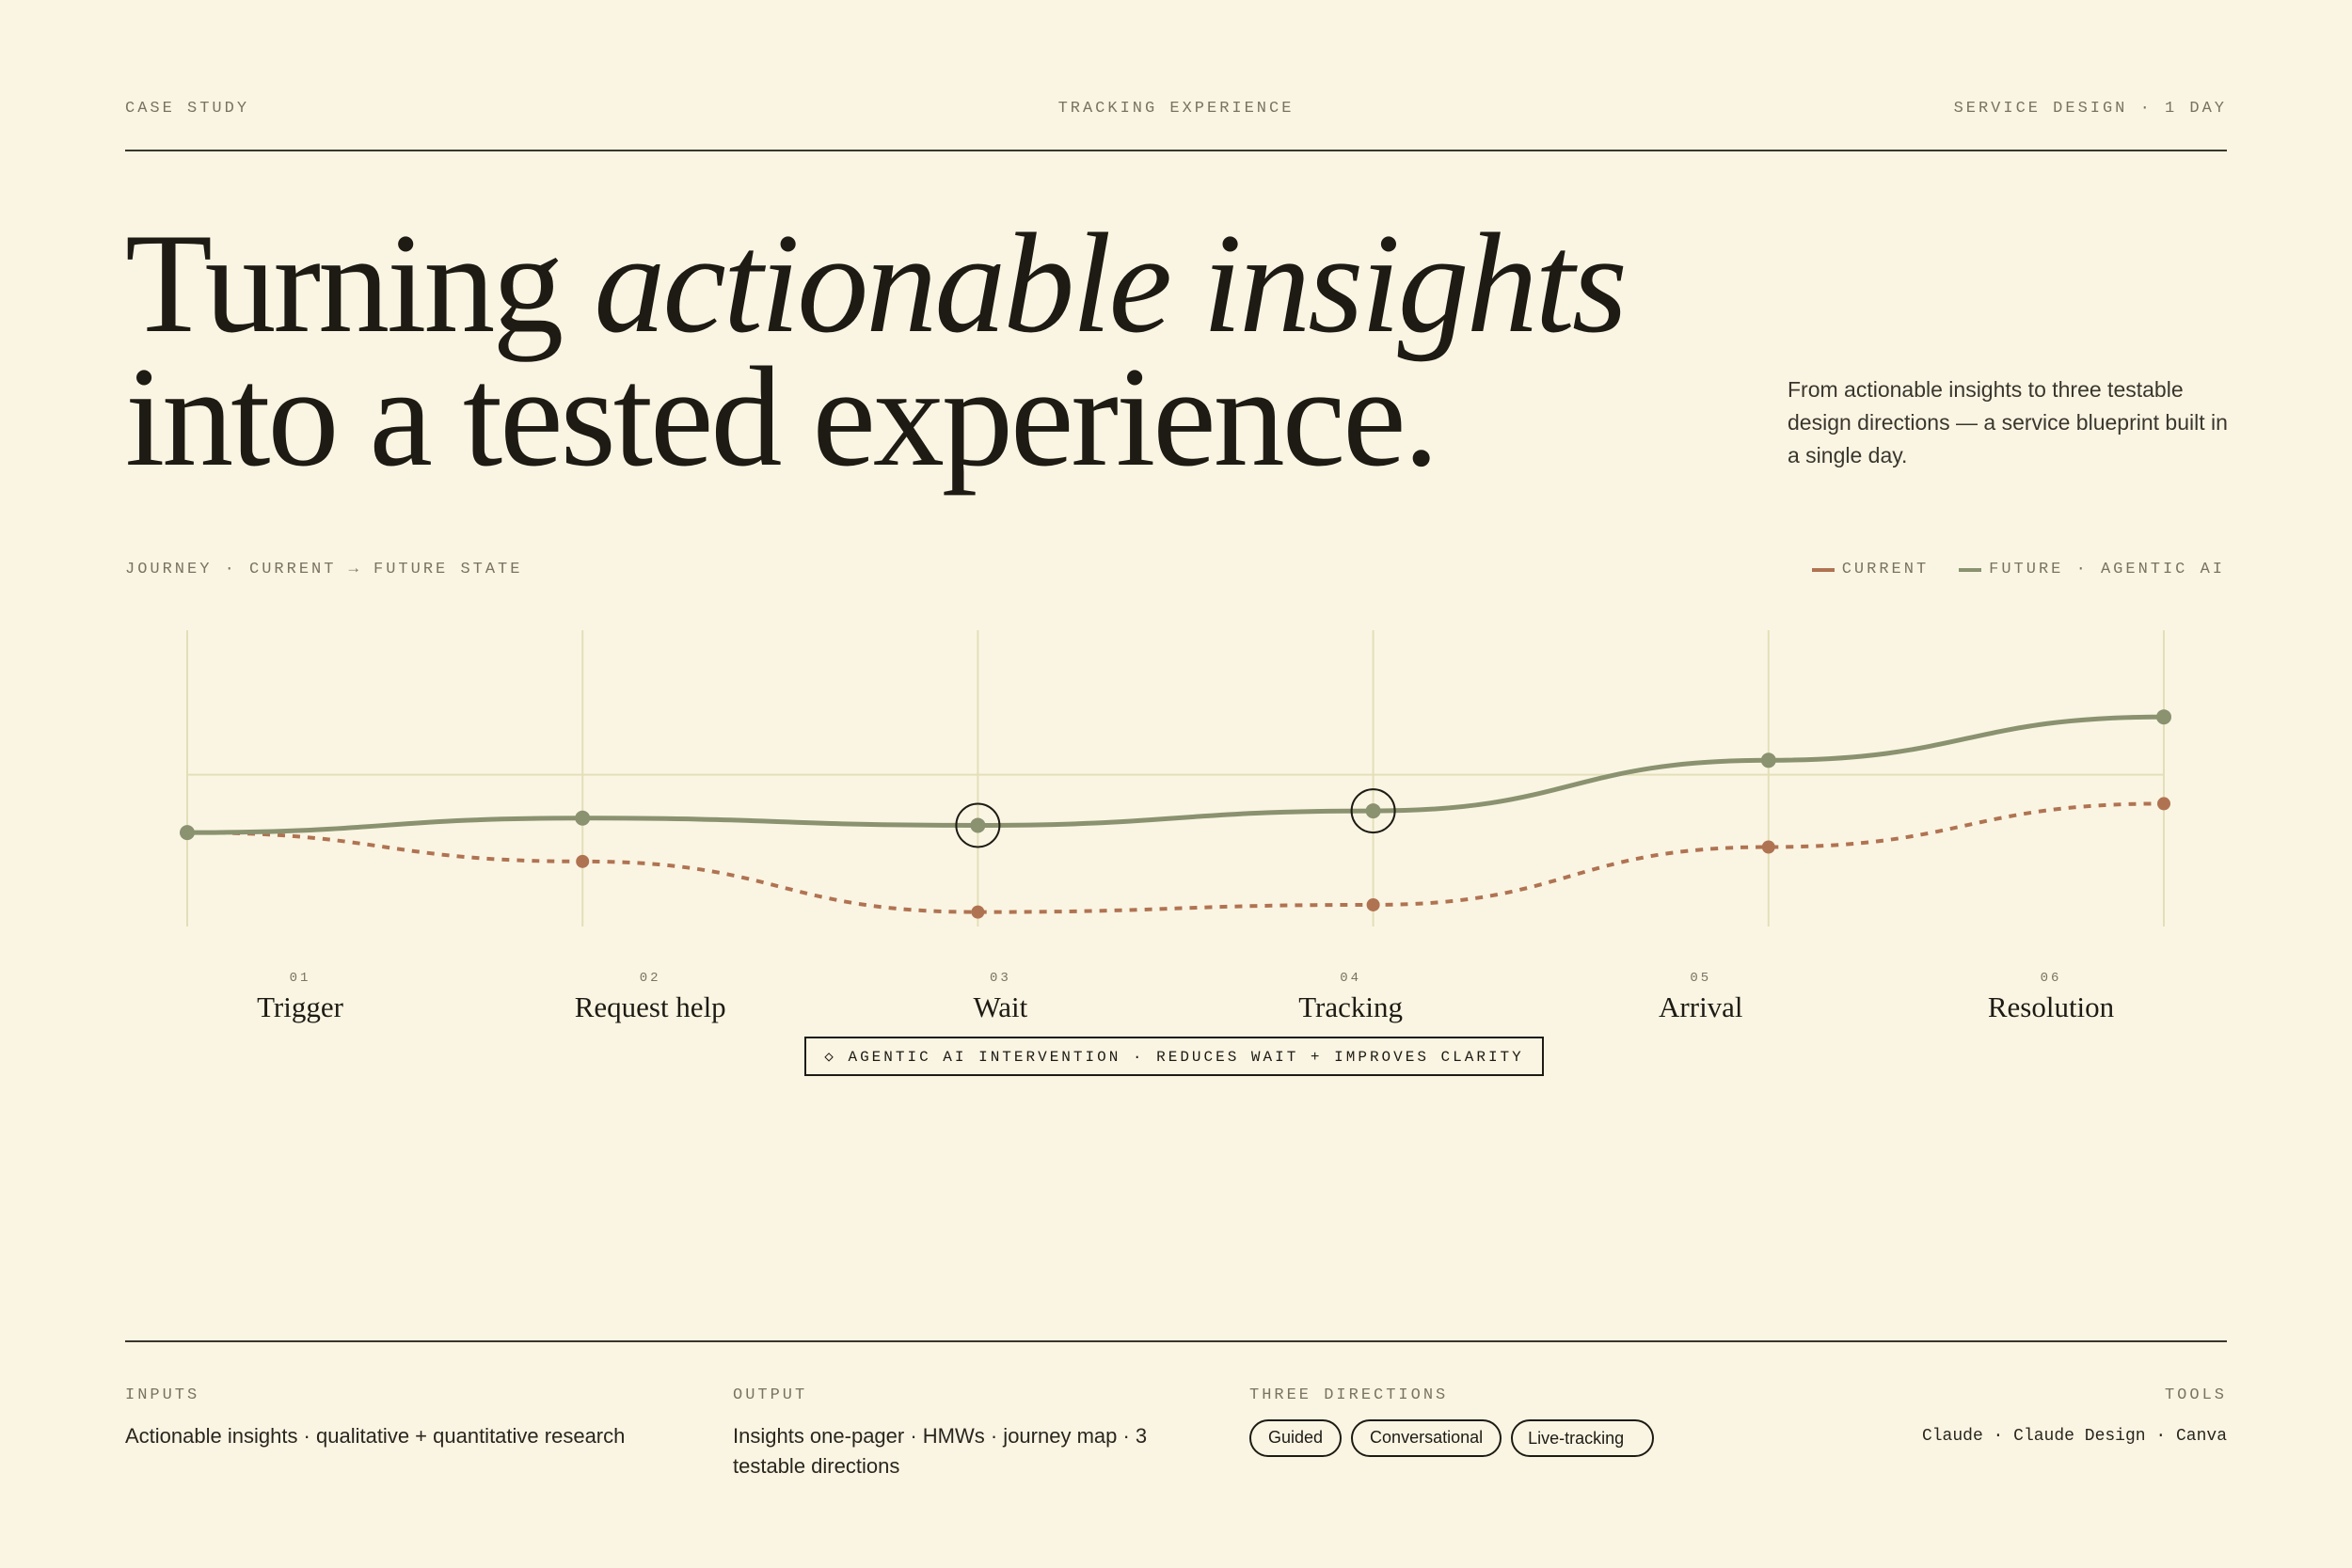 Image resolution: width=2352 pixels, height=1568 pixels. I want to click on step-label-5: Arrival, so click(1701, 1006).